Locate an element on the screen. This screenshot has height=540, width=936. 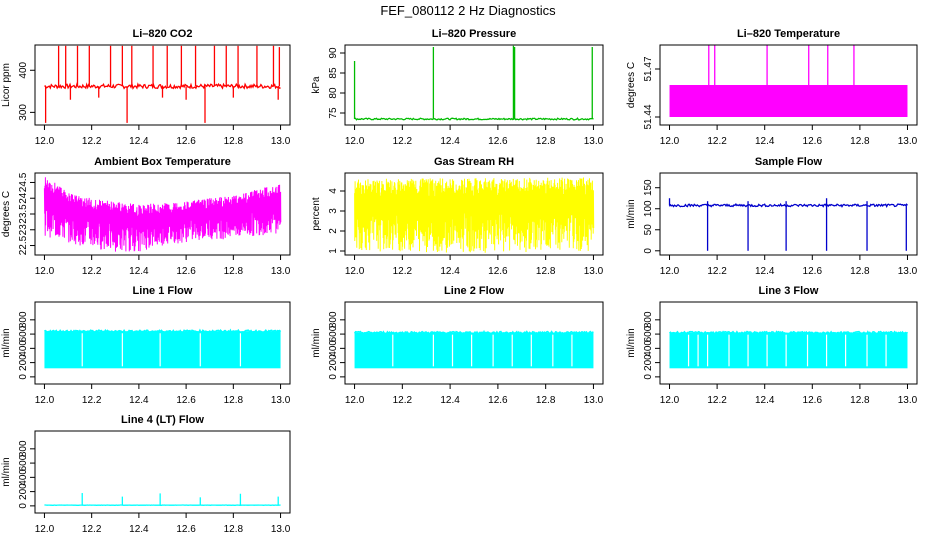
y-tick-label: 300 is located at coordinates (23, 112).